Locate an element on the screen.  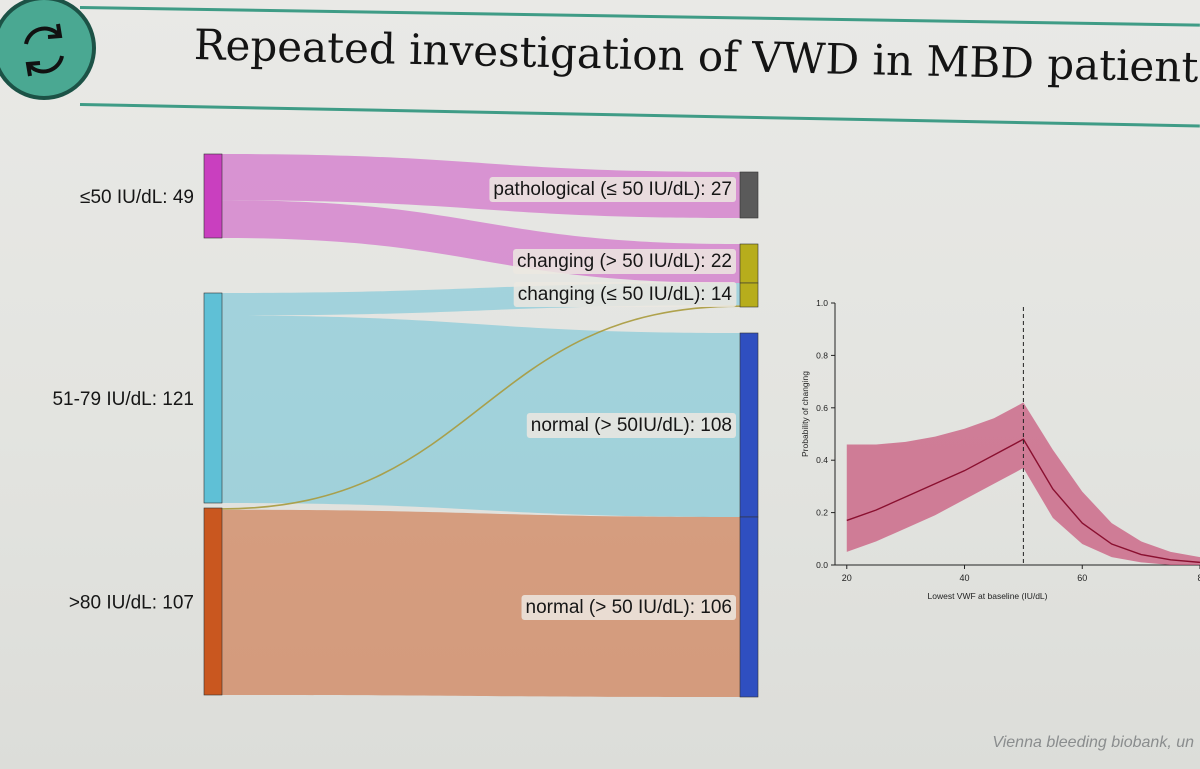
sankey-target-label: changing (> 50 IU/dL): 22 is located at coordinates (624, 261).